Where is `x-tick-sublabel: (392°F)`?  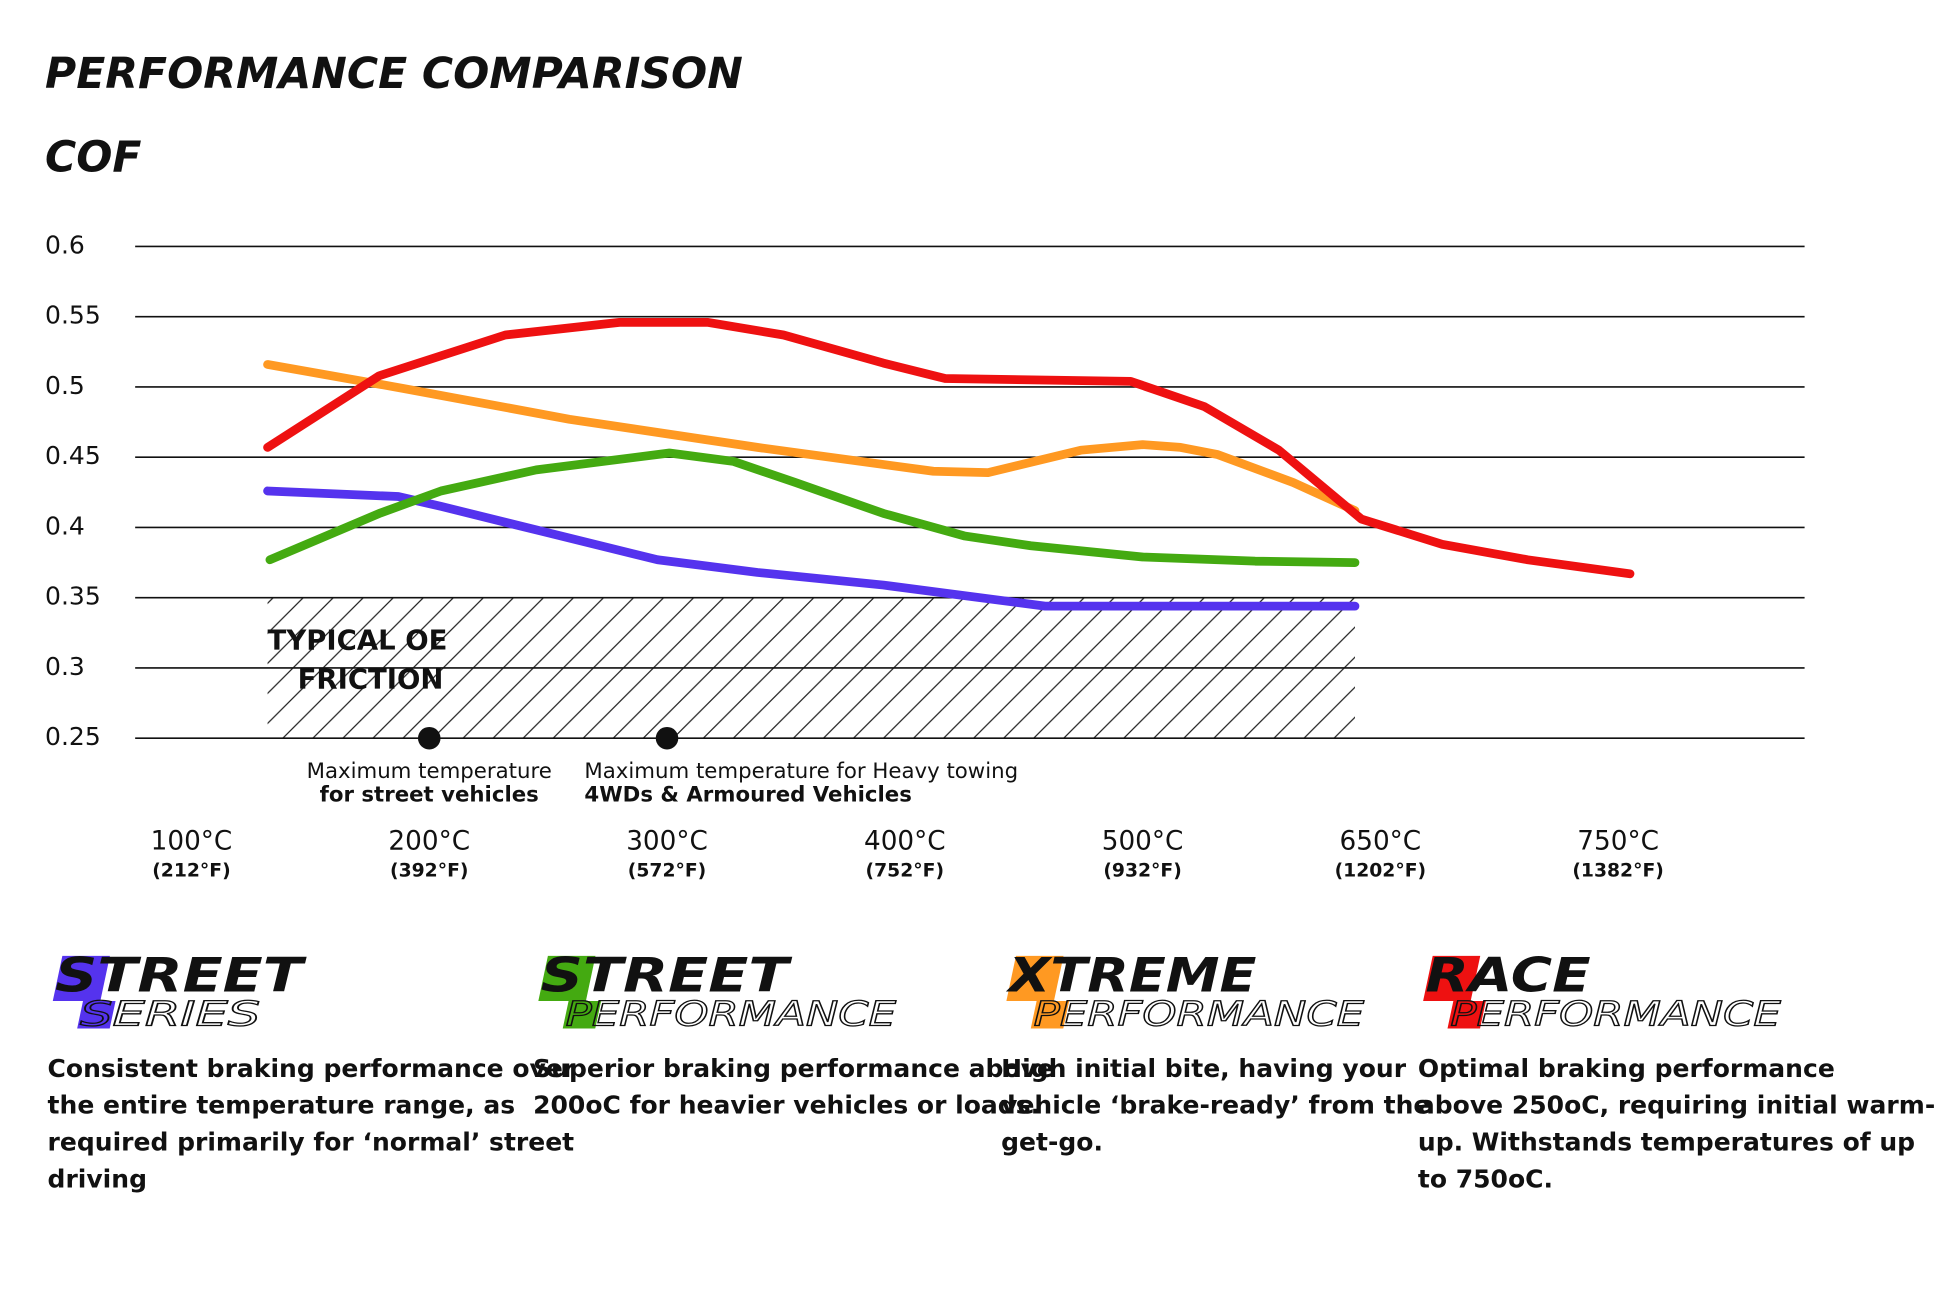
x-tick-sublabel: (392°F) is located at coordinates (429, 870).